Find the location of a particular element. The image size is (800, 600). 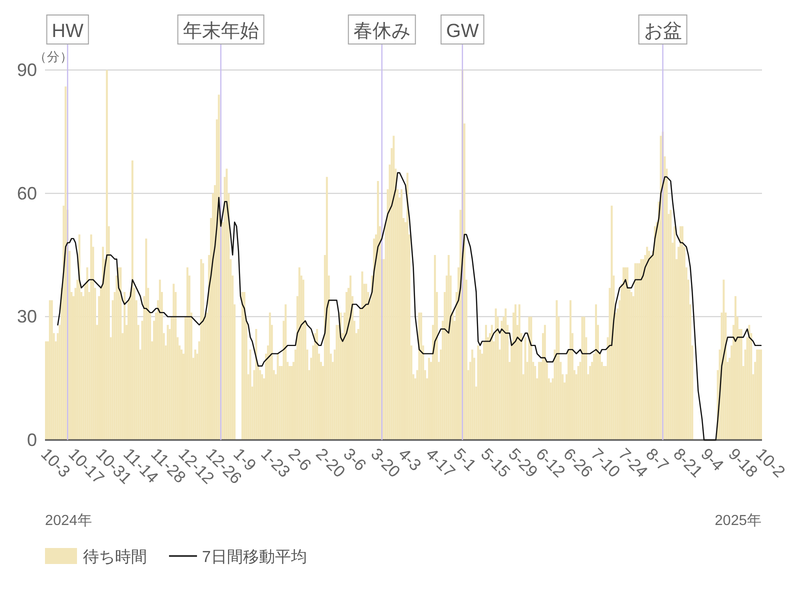

ref-label: HW is located at coordinates (67, 29).